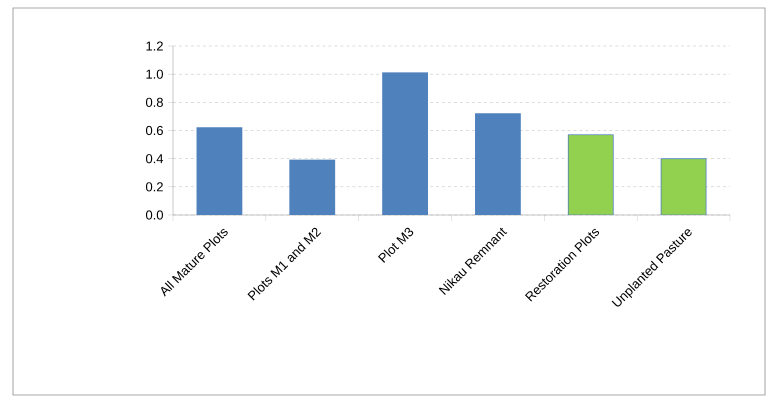 The height and width of the screenshot is (400, 778). Describe the element at coordinates (154, 102) in the screenshot. I see `y-tick-label: 0.8` at that location.